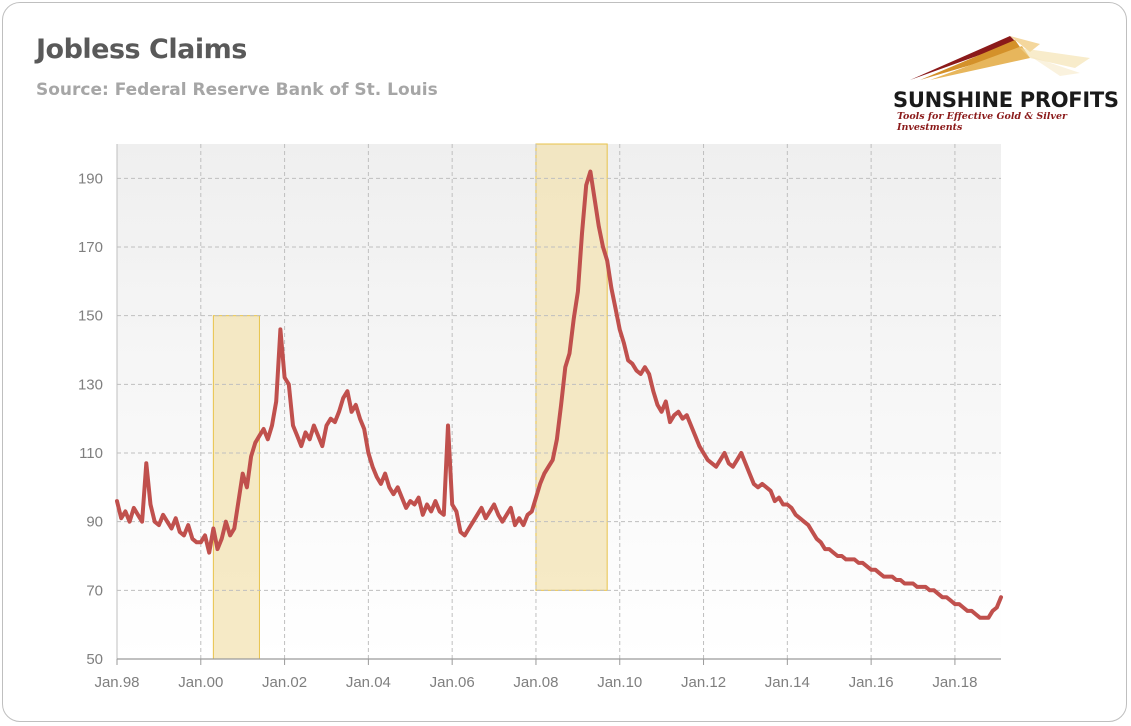 The image size is (1131, 726). What do you see at coordinates (703, 682) in the screenshot?
I see `x-tick-label: Jan.12` at bounding box center [703, 682].